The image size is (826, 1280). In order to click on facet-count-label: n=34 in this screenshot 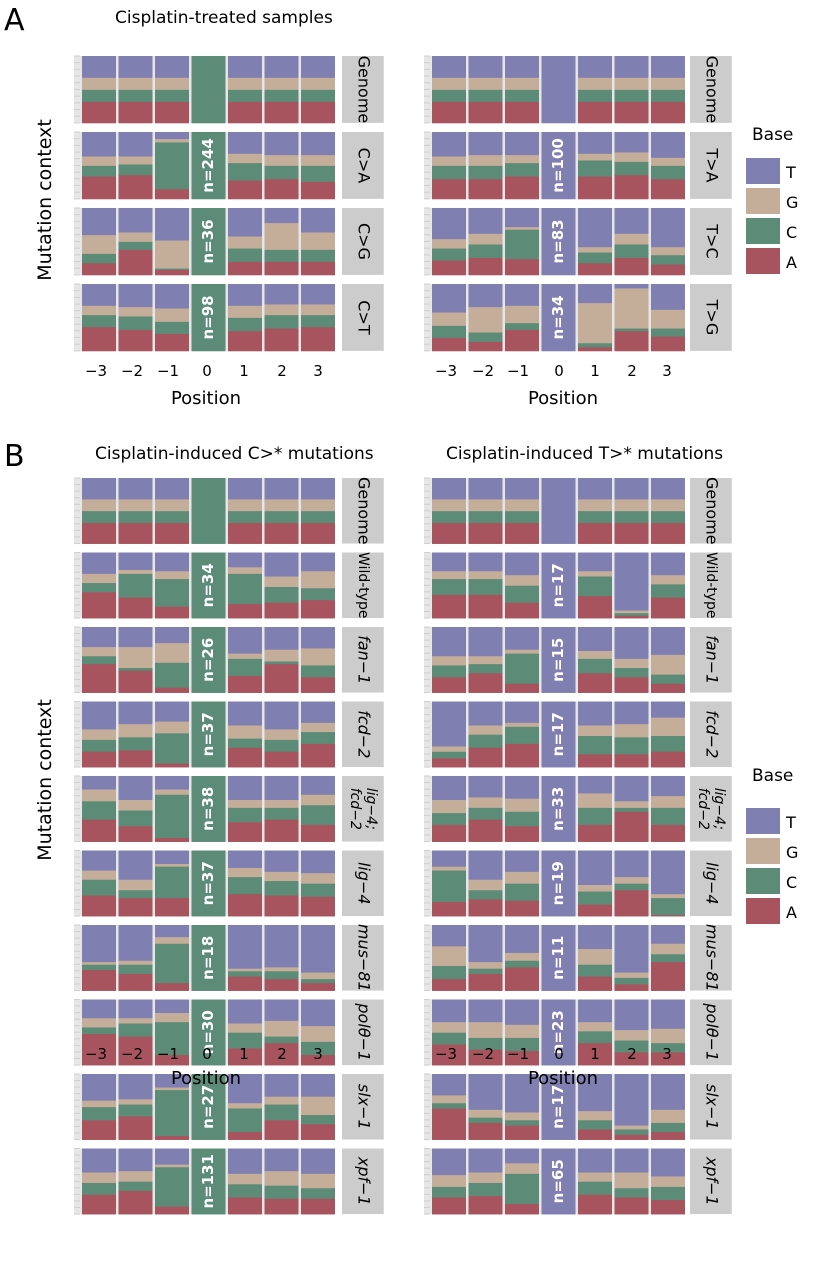, I will do `click(558, 317)`.